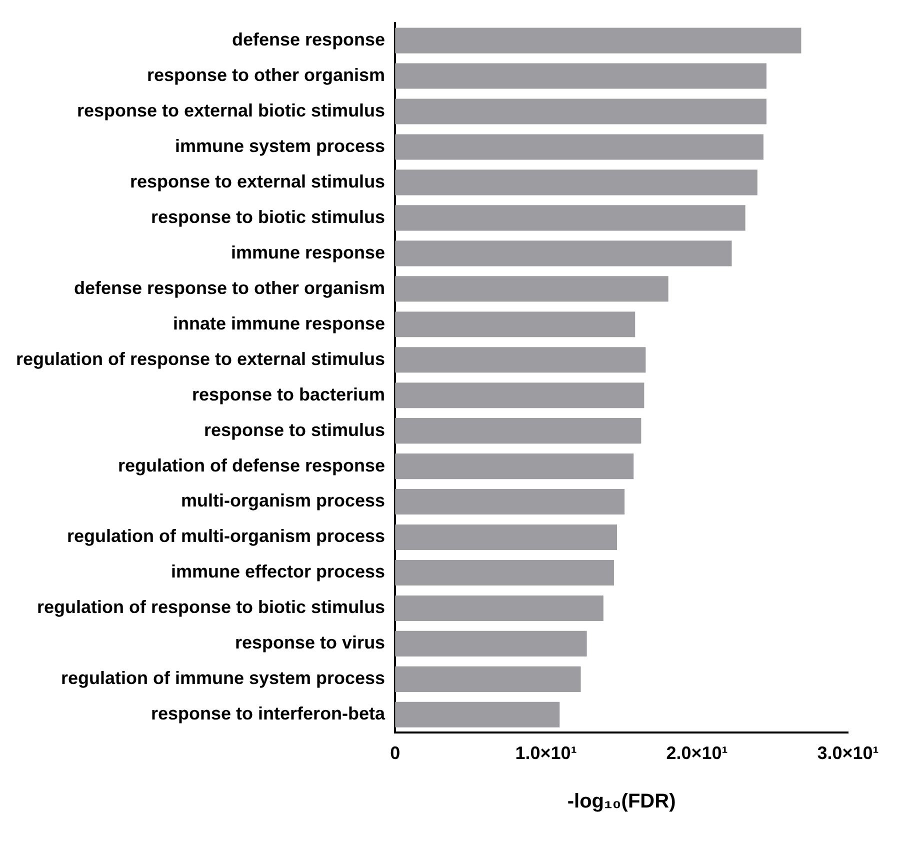 The image size is (899, 842). I want to click on y-tick-label: regulation of response to biotic stimulus, so click(211, 607).